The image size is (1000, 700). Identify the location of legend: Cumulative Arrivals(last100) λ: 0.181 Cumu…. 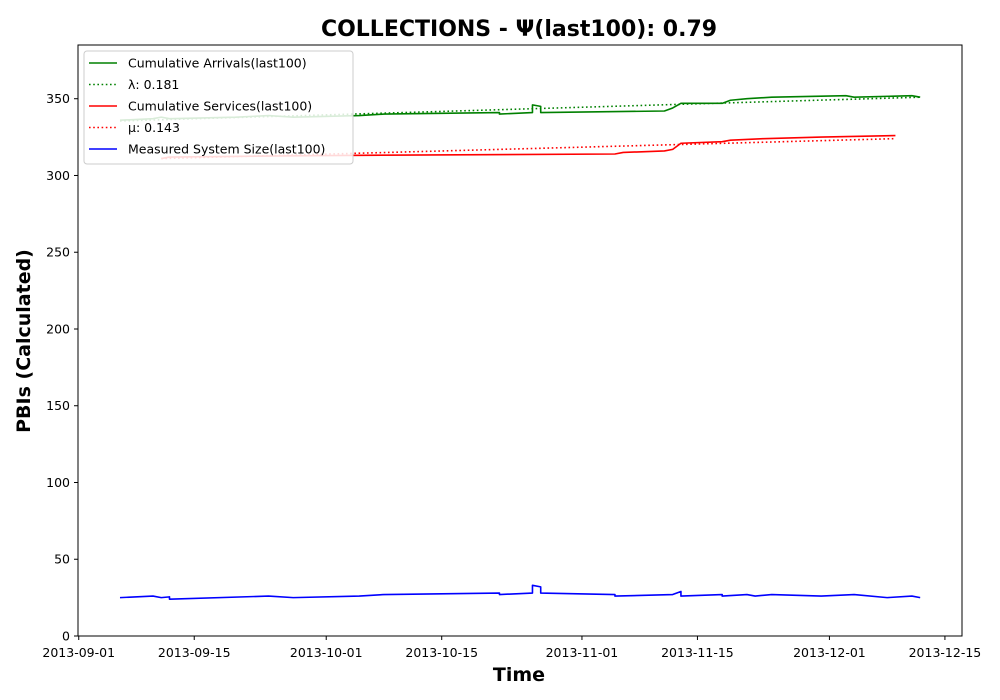
(218, 107).